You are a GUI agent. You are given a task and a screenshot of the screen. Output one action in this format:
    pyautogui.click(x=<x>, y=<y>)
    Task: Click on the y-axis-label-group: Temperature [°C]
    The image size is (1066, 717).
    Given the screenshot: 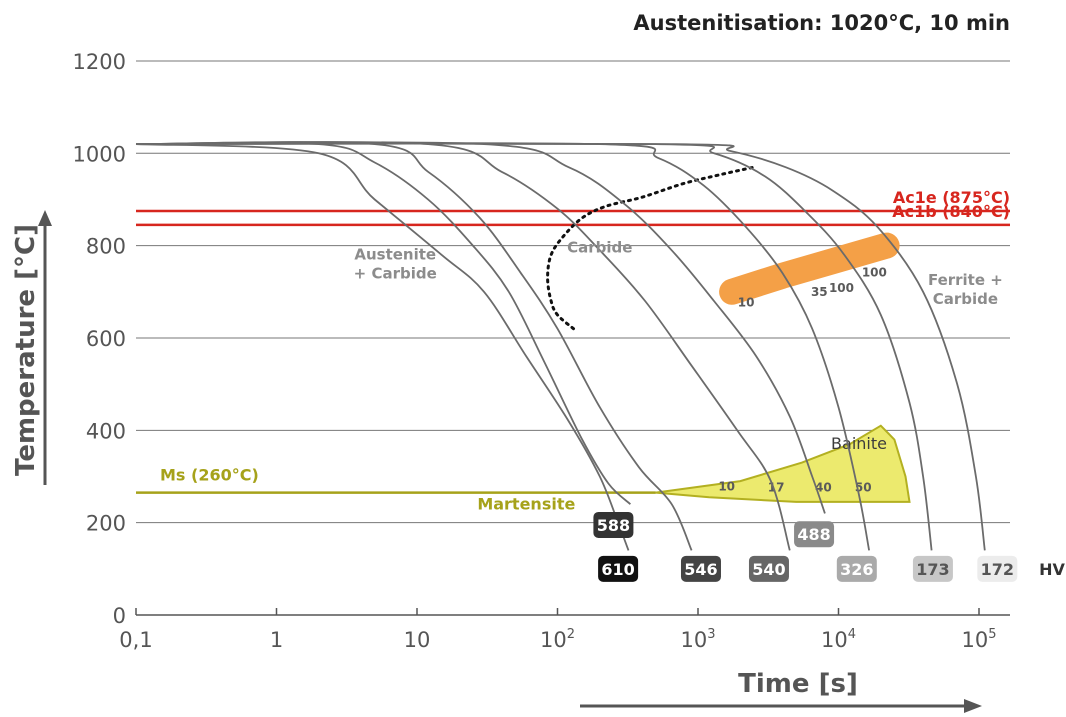 What is the action you would take?
    pyautogui.click(x=31, y=347)
    